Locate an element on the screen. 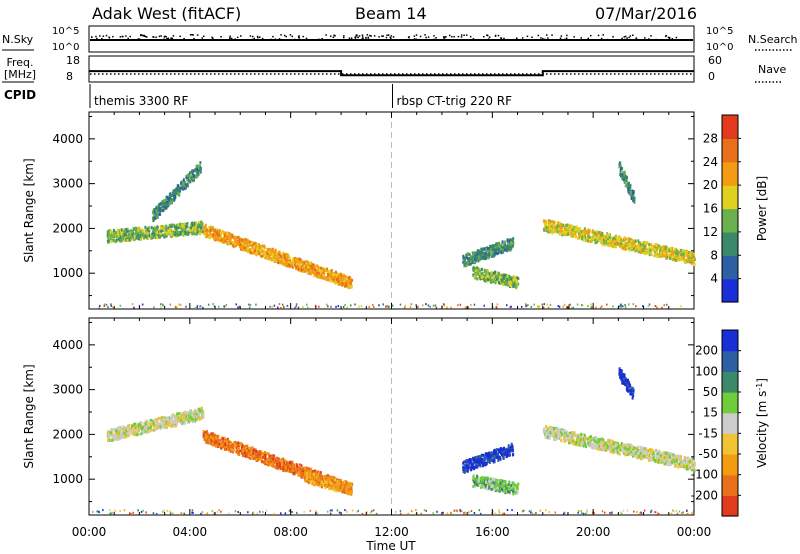 The height and width of the screenshot is (554, 800). colorbar-segment is located at coordinates (730, 150).